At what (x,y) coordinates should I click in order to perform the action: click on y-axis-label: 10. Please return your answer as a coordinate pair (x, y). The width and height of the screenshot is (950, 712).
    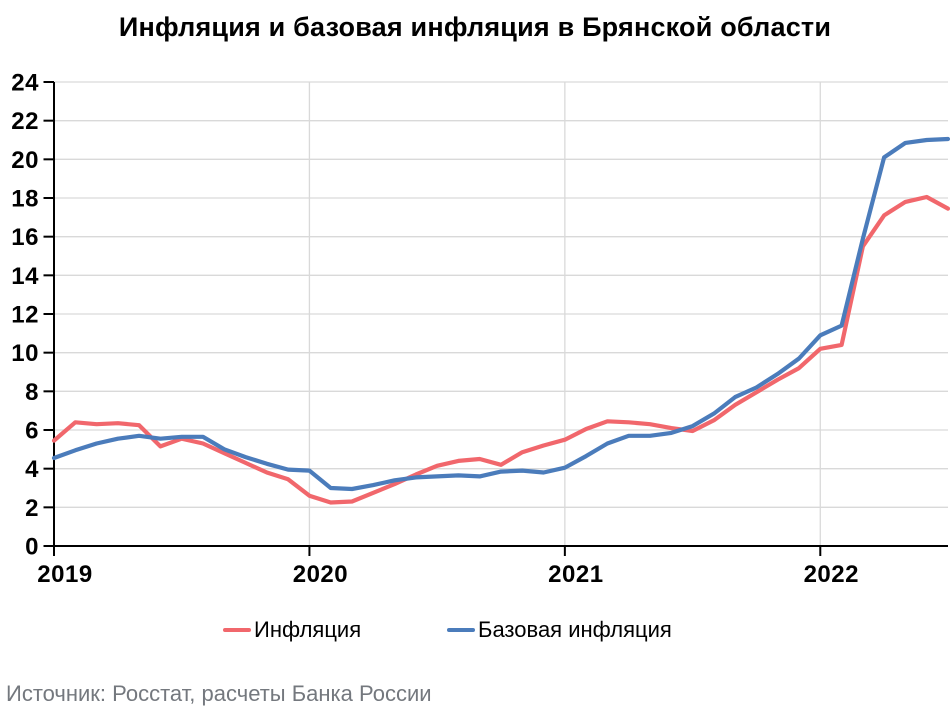
    Looking at the image, I should click on (25, 353).